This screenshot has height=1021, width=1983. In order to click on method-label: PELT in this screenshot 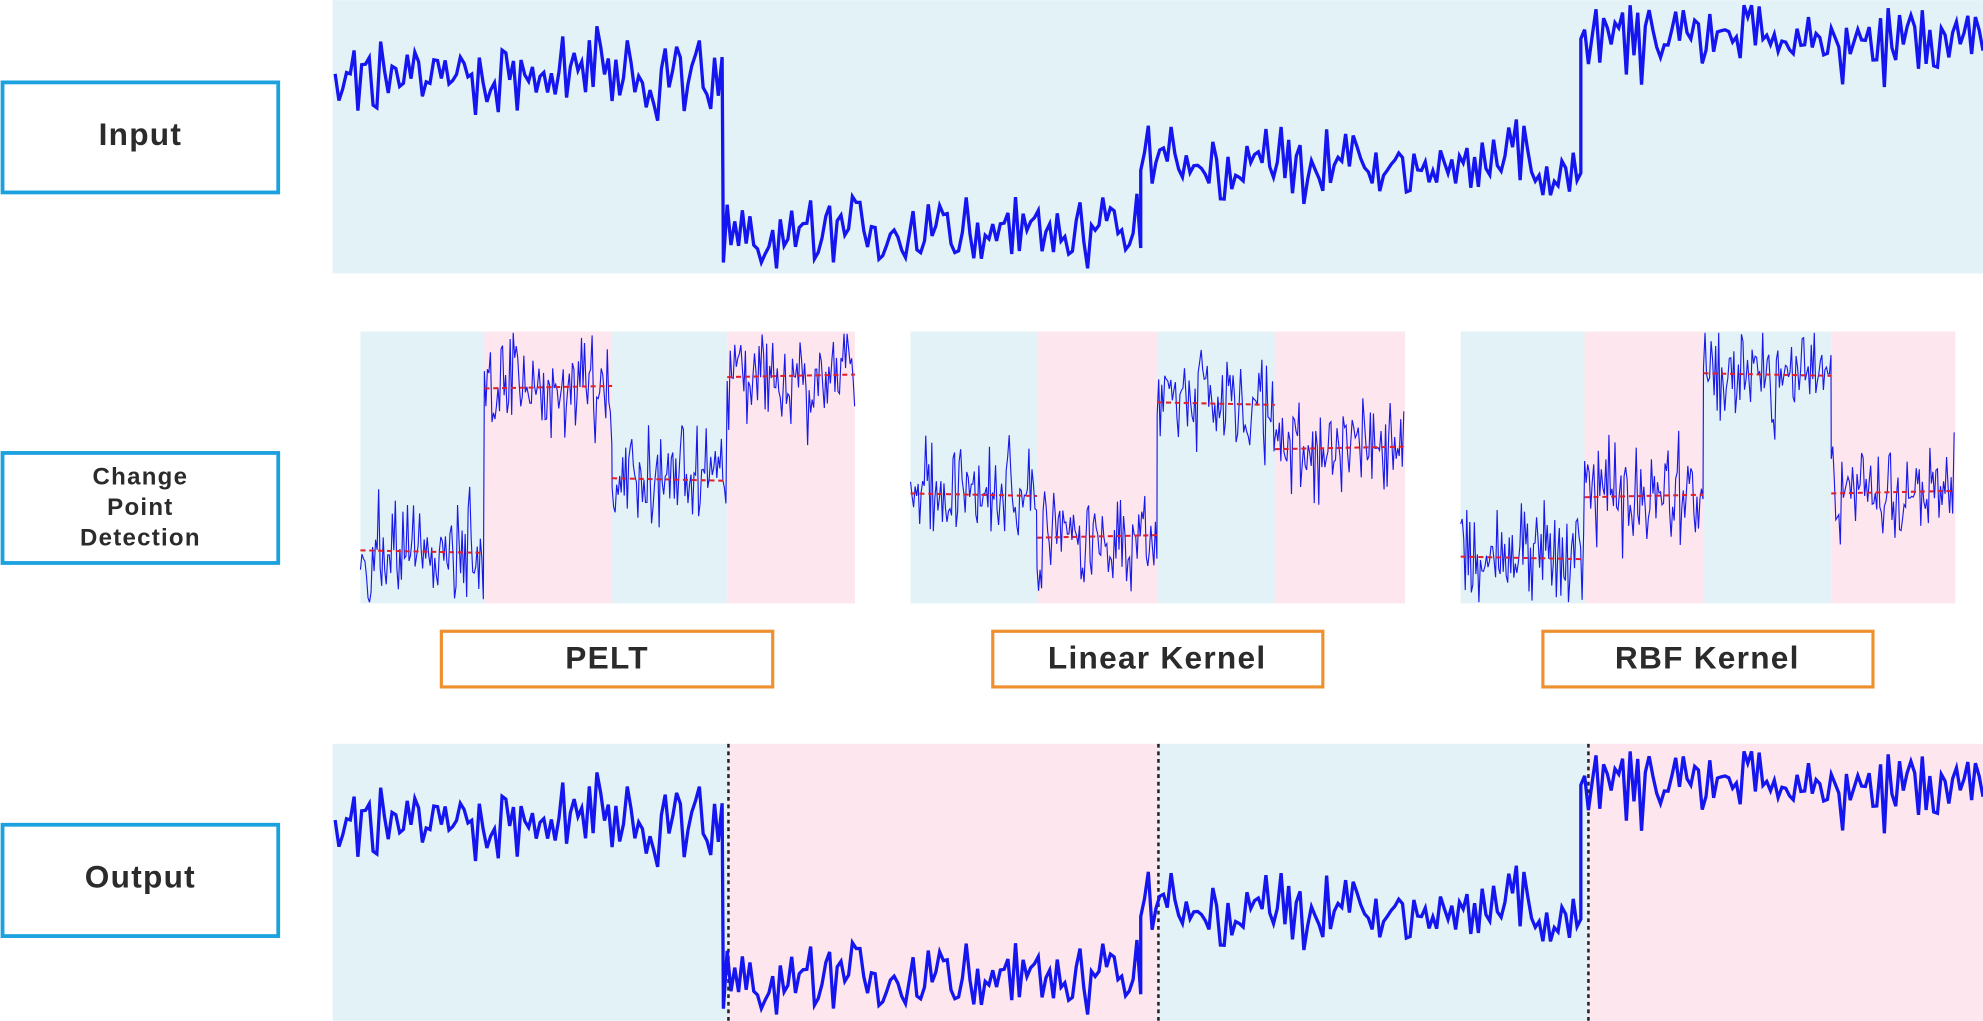, I will do `click(607, 658)`.